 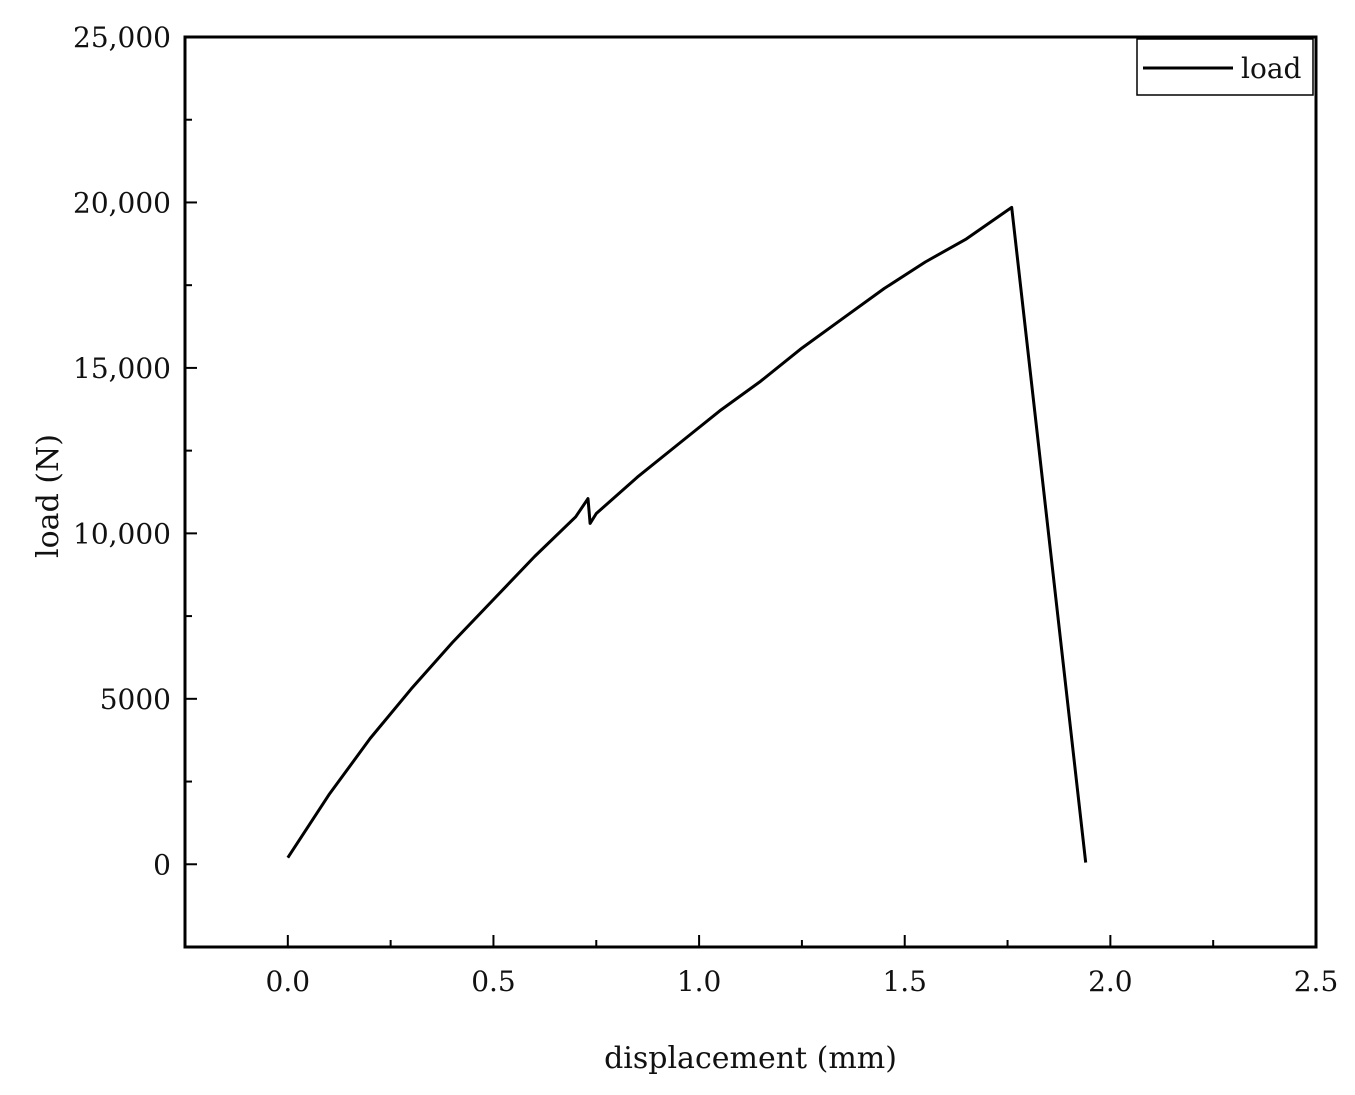 What do you see at coordinates (122, 368) in the screenshot?
I see `y-tick-label: 15,000` at bounding box center [122, 368].